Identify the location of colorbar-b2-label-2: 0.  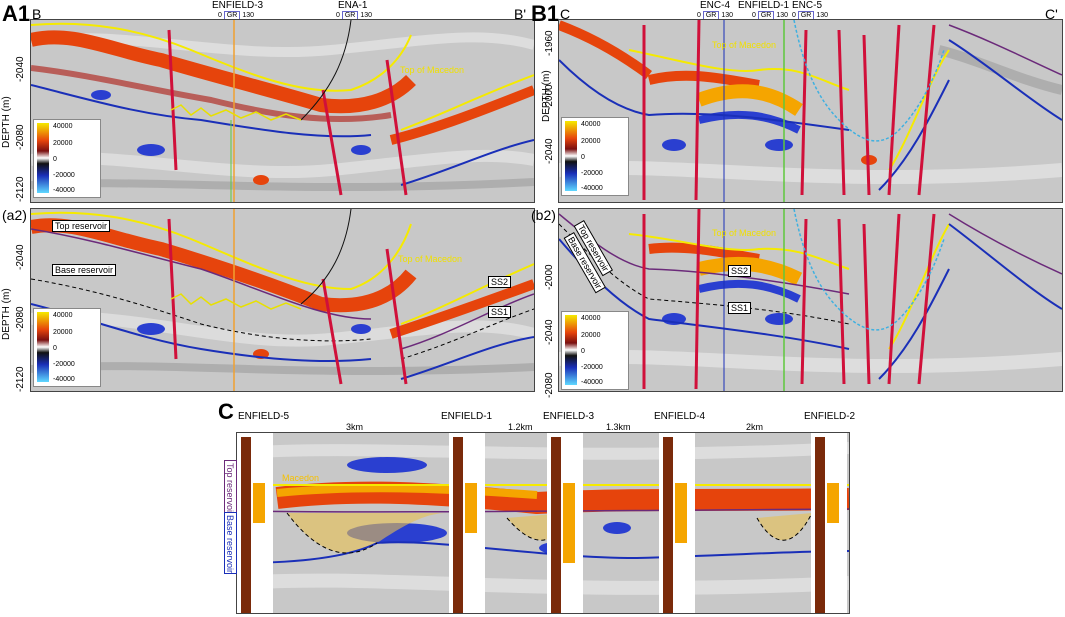
(583, 351).